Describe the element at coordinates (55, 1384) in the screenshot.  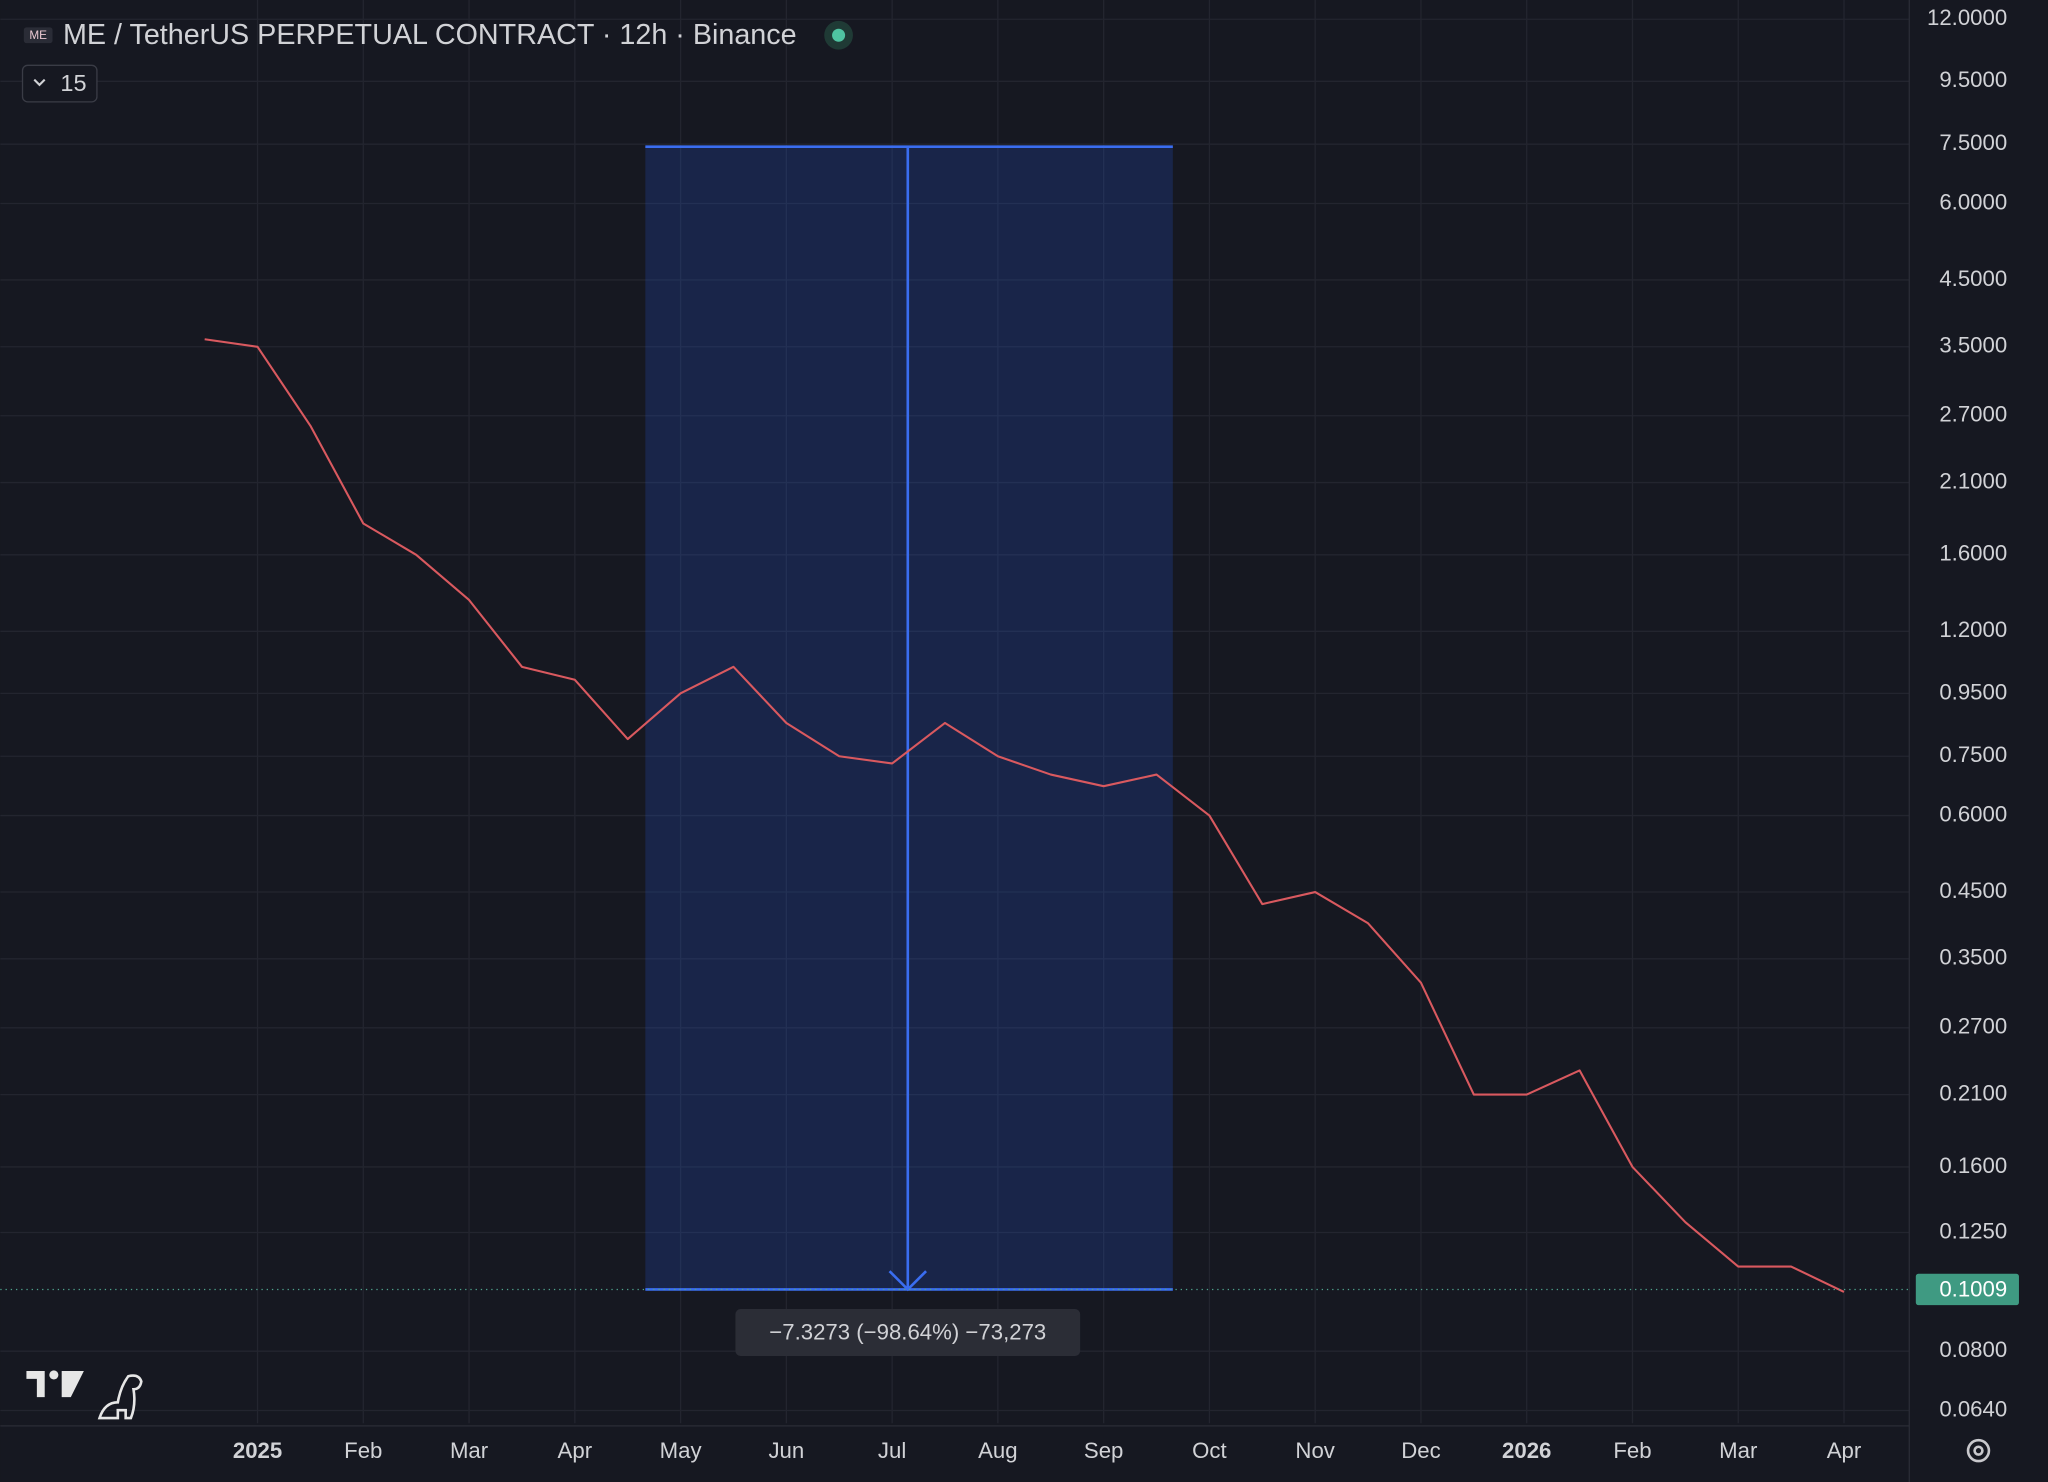
I see `tradingview-logo` at that location.